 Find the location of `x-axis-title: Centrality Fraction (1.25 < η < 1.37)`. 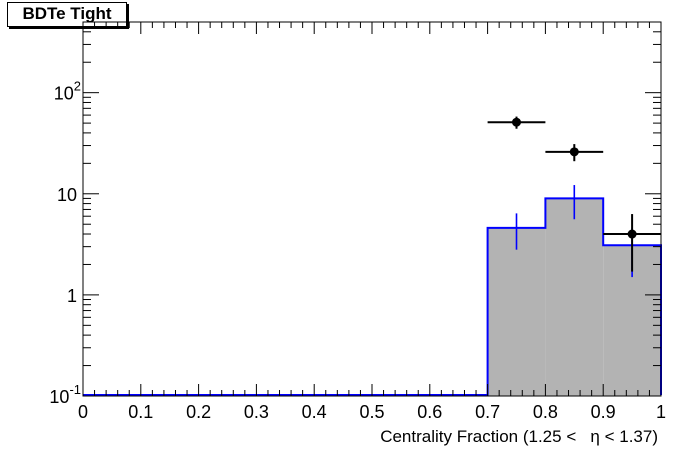

x-axis-title: Centrality Fraction (1.25 < η < 1.37) is located at coordinates (519, 436).